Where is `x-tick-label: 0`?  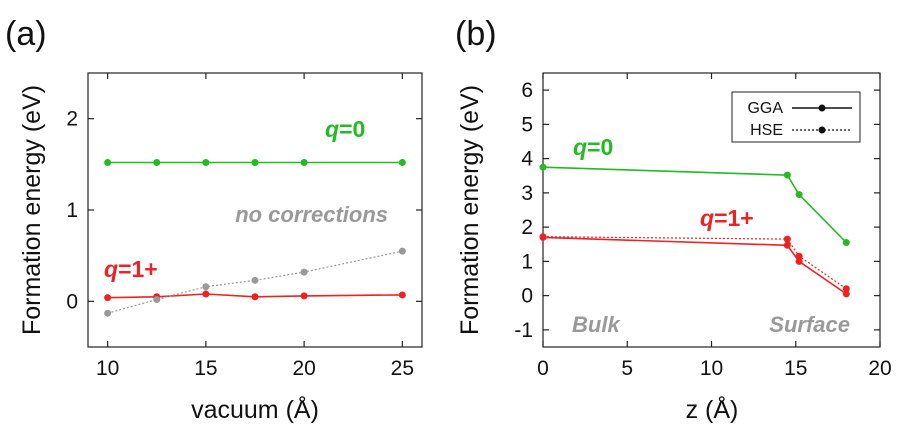
x-tick-label: 0 is located at coordinates (543, 368).